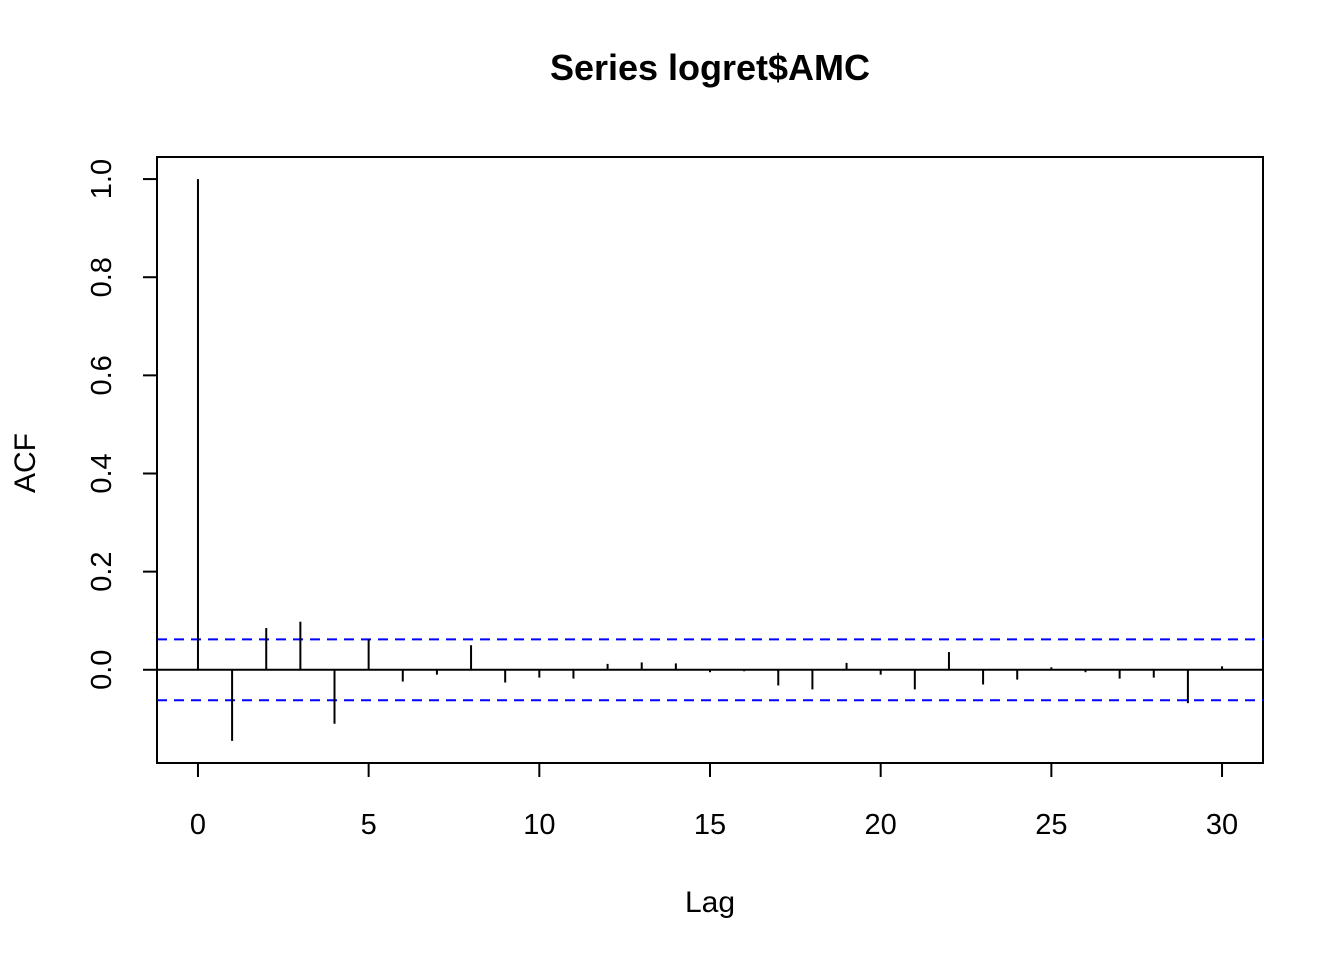 Image resolution: width=1344 pixels, height=960 pixels. I want to click on chart-title: Series logret$AMC, so click(710, 67).